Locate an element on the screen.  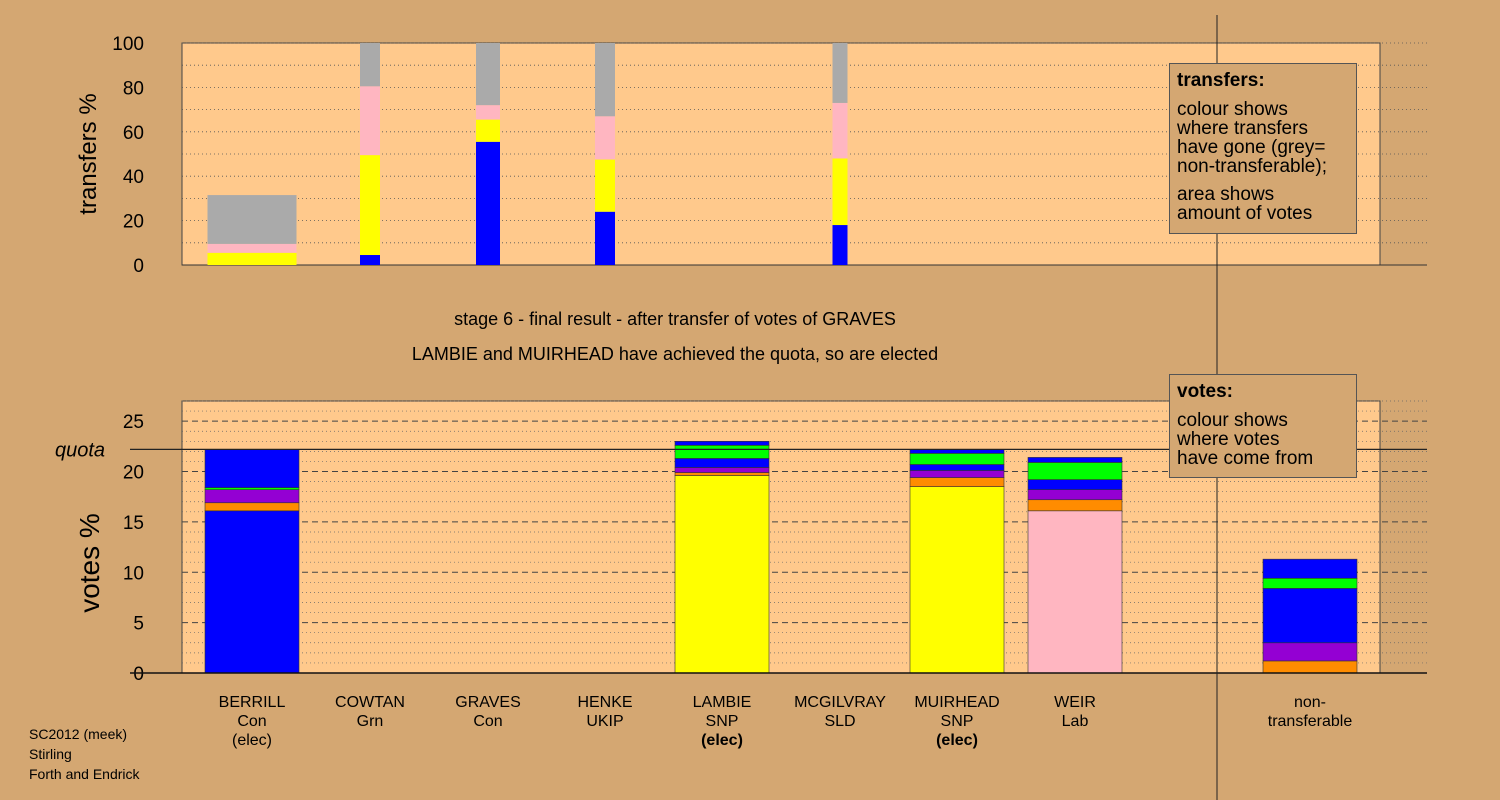
candidate-name-label: COWTAN is located at coordinates (370, 702).